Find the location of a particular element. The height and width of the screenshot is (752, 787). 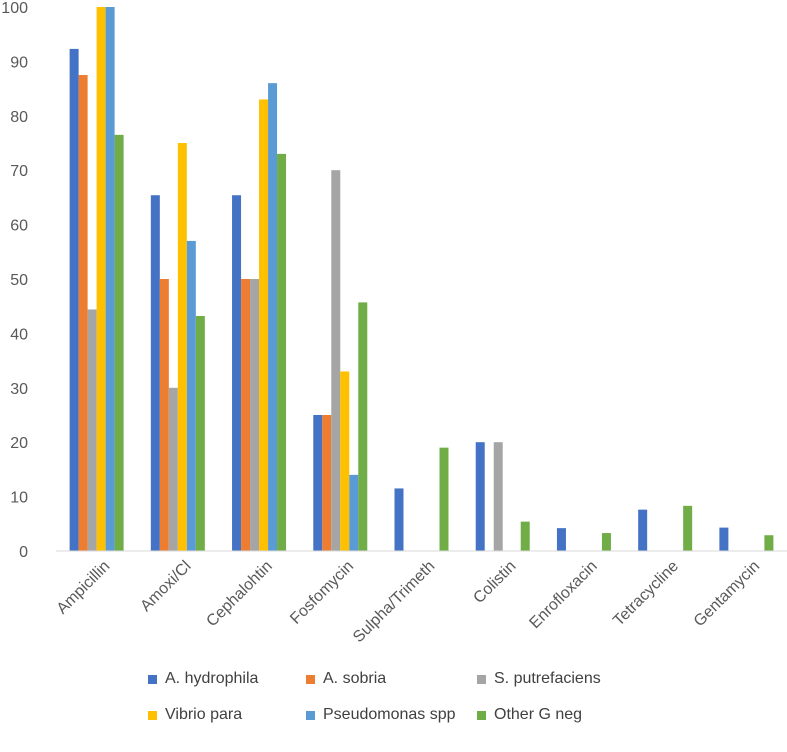

y-tick-label: 90 is located at coordinates (19, 62).